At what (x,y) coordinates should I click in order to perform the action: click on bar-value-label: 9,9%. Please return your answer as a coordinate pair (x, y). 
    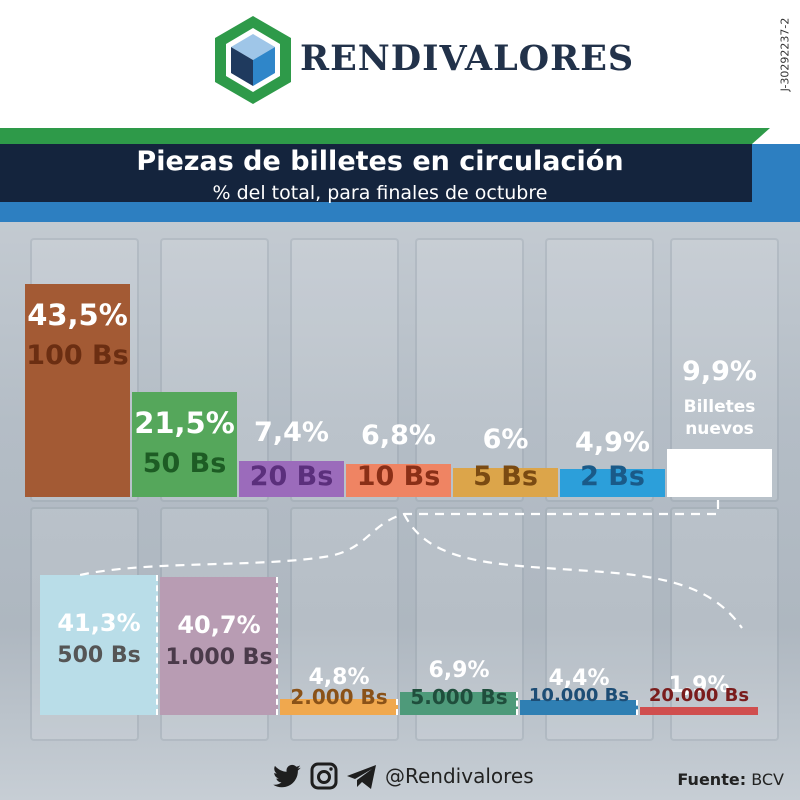
    Looking at the image, I should click on (719, 371).